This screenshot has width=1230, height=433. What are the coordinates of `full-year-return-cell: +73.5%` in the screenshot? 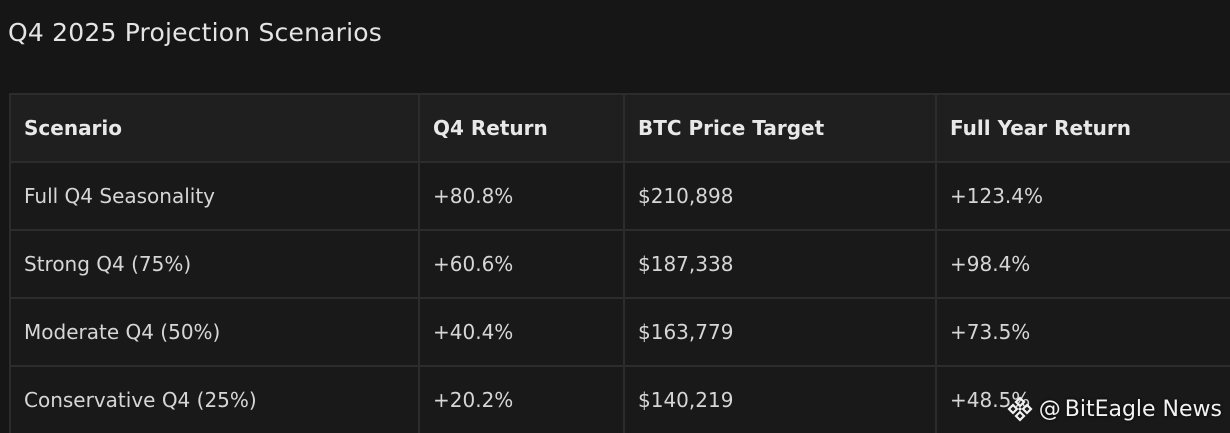 It's located at (1082, 332).